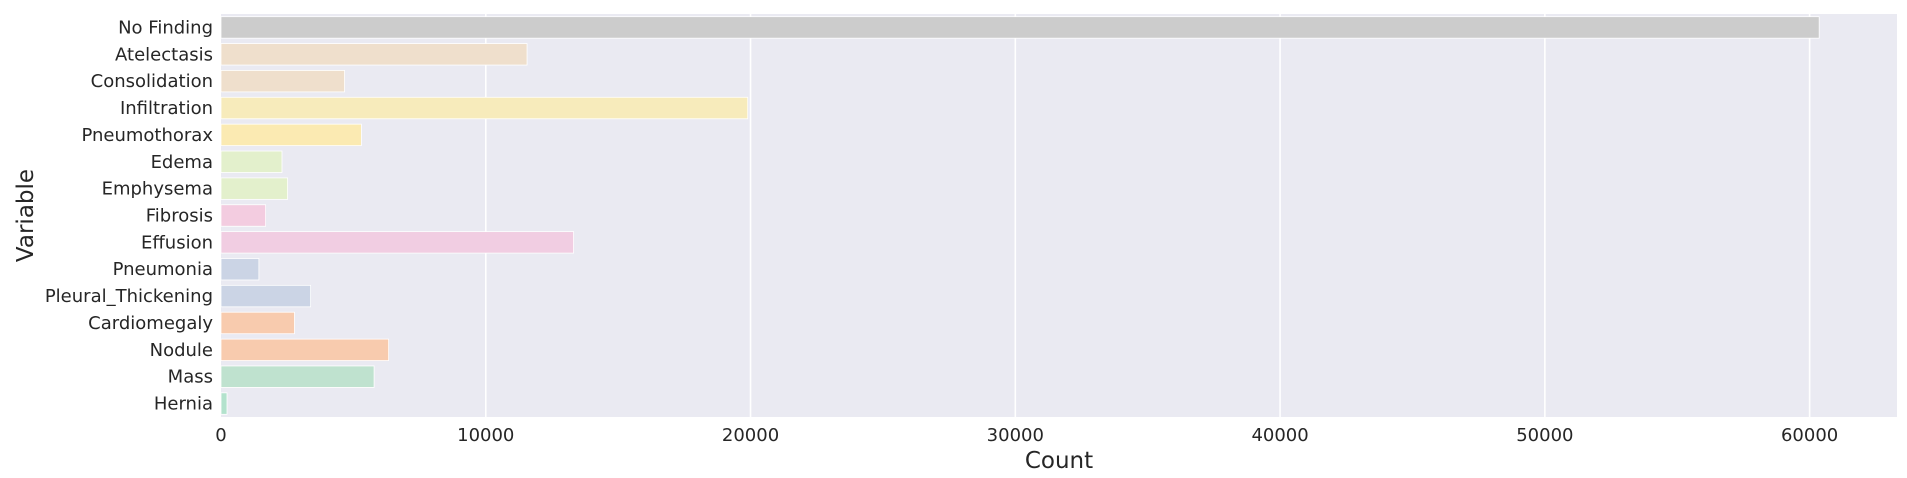 The image size is (1907, 478). I want to click on y-tick-label: Infiltration, so click(166, 108).